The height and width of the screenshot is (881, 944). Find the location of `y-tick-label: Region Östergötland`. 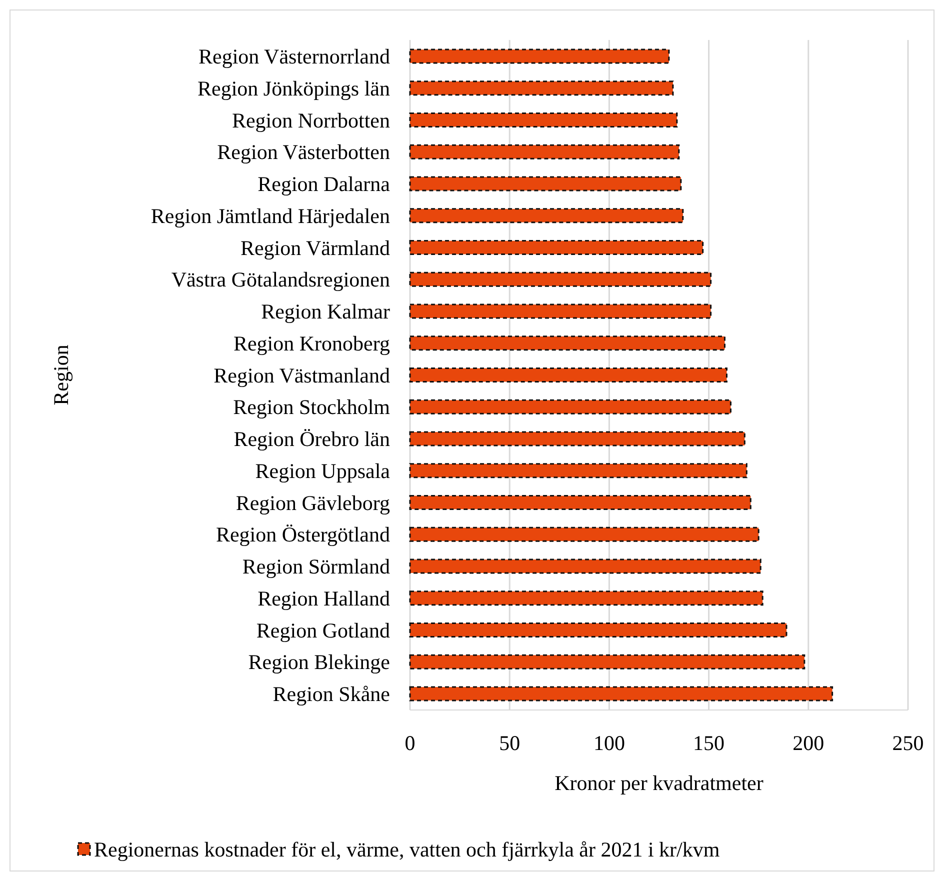

y-tick-label: Region Östergötland is located at coordinates (303, 534).